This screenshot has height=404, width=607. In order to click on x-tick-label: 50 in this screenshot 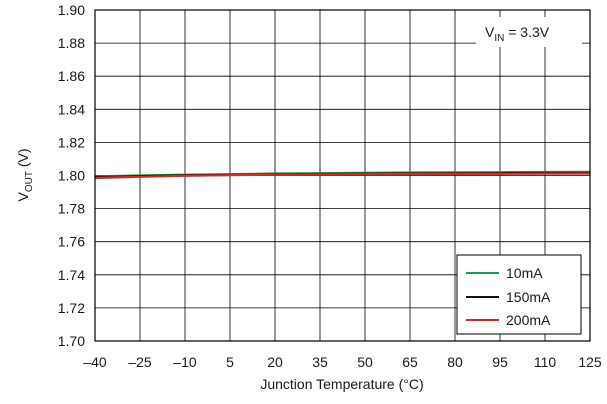, I will do `click(365, 362)`.